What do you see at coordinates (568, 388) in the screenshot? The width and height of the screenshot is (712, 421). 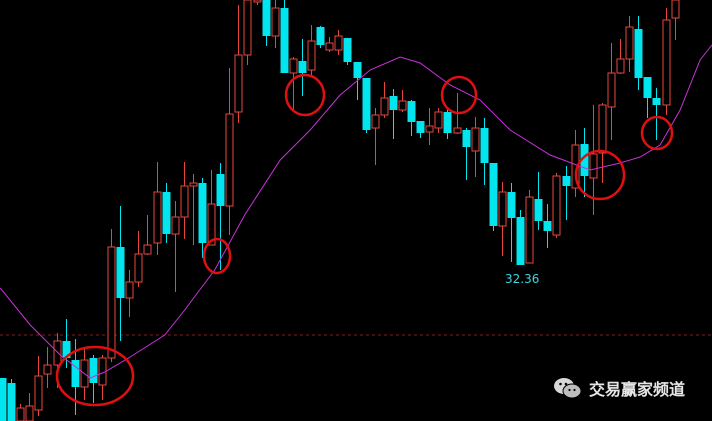 I see `wechat-icon` at bounding box center [568, 388].